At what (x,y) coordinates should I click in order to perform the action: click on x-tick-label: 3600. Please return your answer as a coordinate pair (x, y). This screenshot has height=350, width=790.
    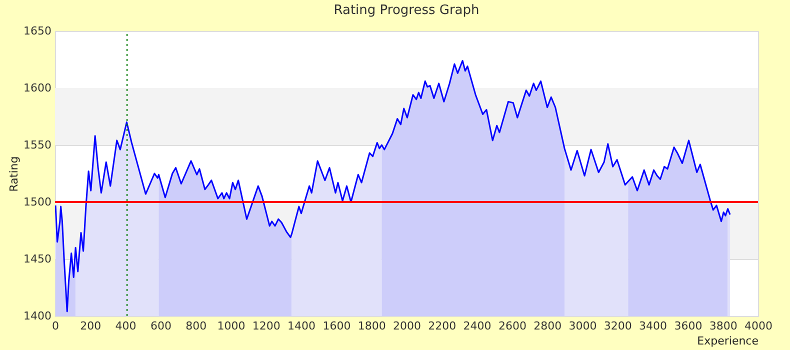
    Looking at the image, I should click on (688, 326).